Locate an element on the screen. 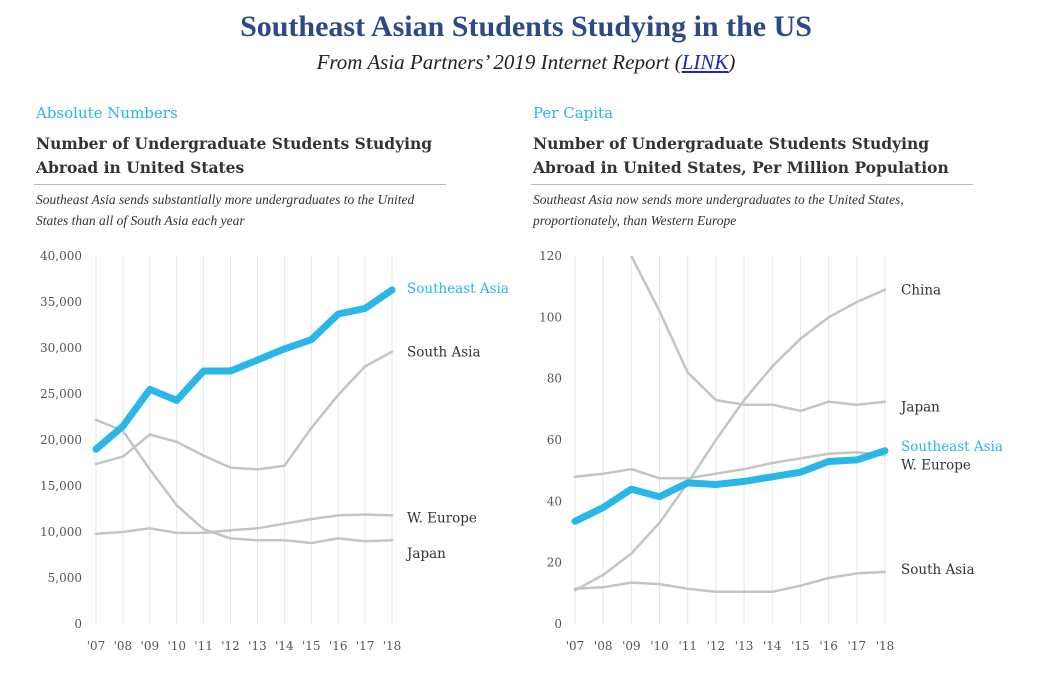 This screenshot has height=687, width=1052. chart-title-line-2: Abroad in United States is located at coordinates (140, 167).